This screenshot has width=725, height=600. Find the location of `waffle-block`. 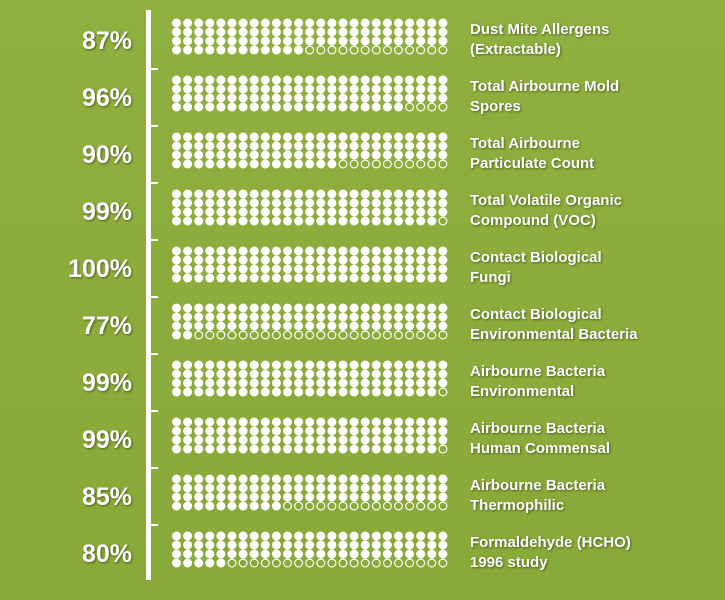

waffle-block is located at coordinates (310, 492).